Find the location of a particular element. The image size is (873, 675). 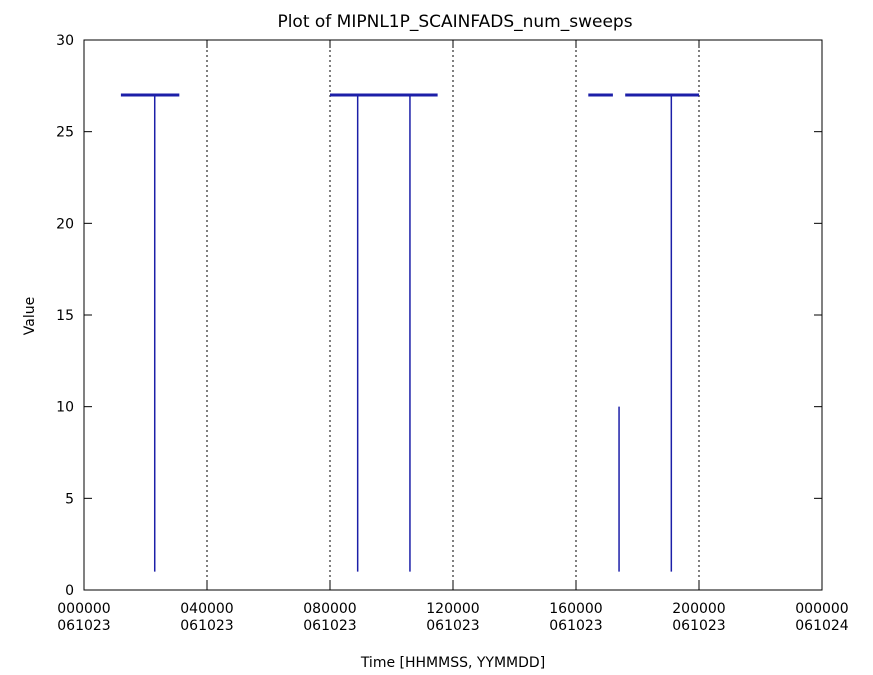

y-tick-label: 25 is located at coordinates (65, 133).